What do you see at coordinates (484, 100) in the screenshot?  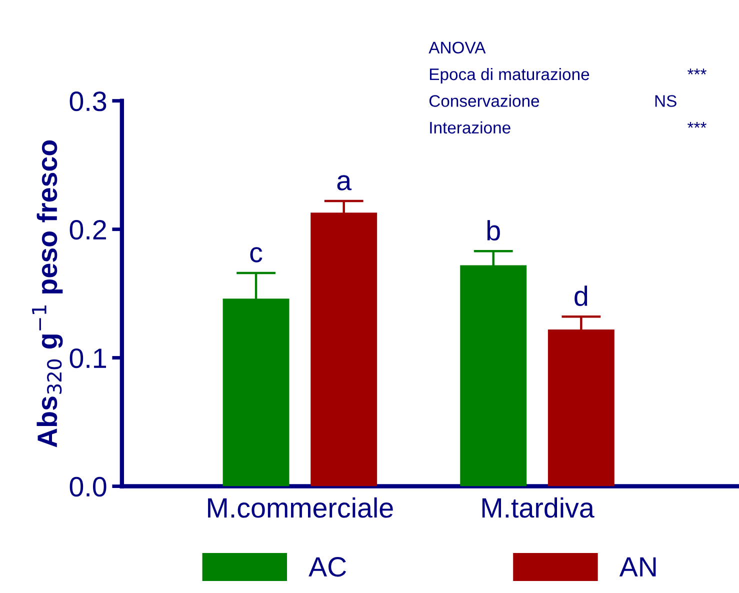 I see `annotation: Conservazione` at bounding box center [484, 100].